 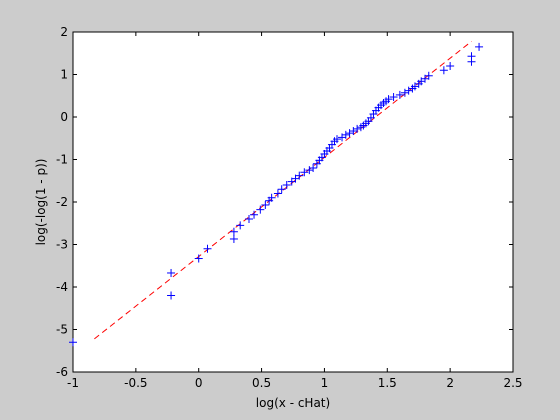 I want to click on x-axis-label: log(x - cHat), so click(x=293, y=403).